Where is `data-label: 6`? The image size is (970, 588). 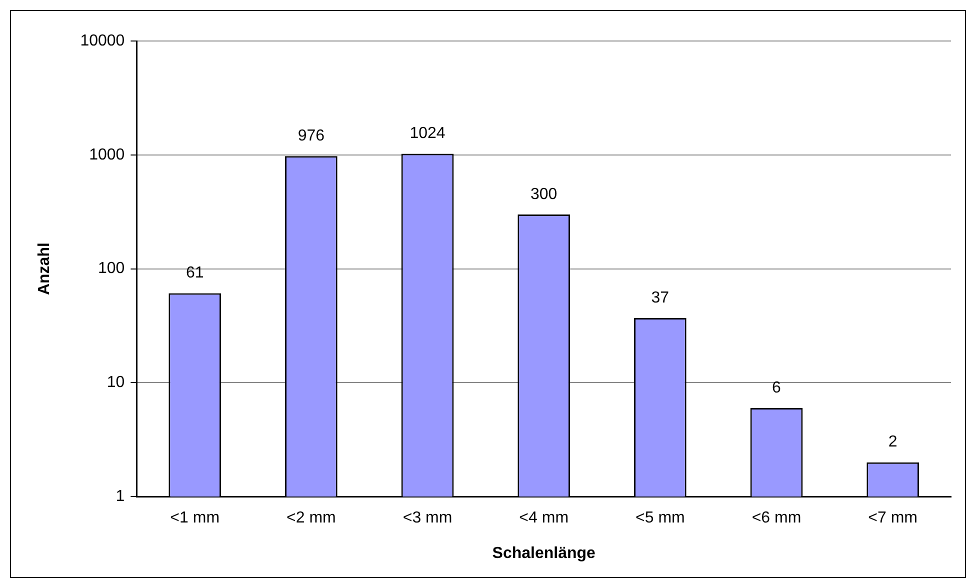
data-label: 6 is located at coordinates (777, 387).